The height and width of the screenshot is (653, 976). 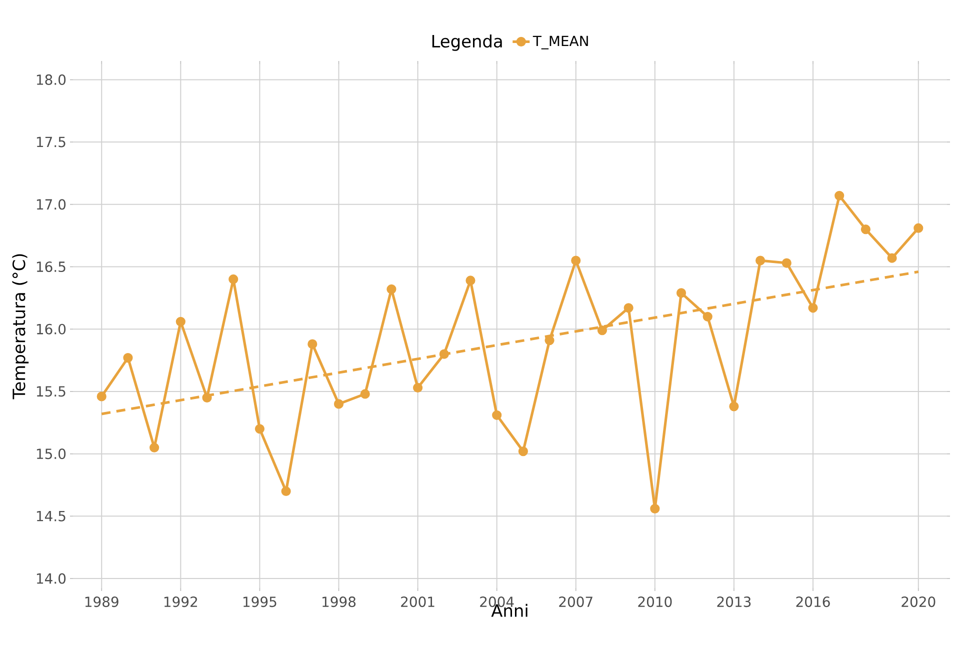 What do you see at coordinates (101, 602) in the screenshot?
I see `x-tick-label: 1989` at bounding box center [101, 602].